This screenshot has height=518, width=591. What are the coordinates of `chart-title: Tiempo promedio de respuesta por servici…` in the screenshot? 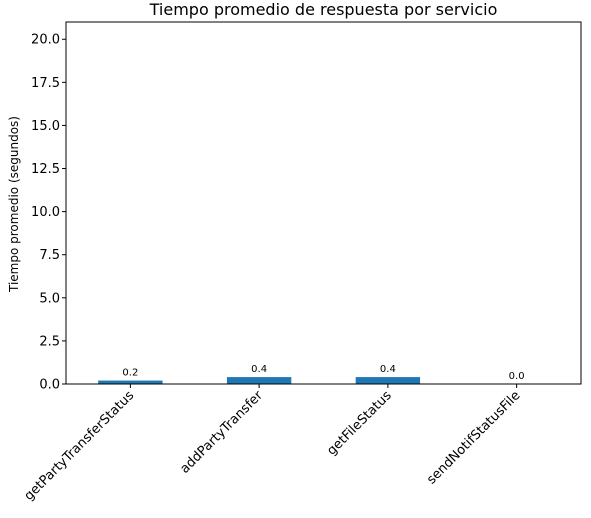 It's located at (323, 9).